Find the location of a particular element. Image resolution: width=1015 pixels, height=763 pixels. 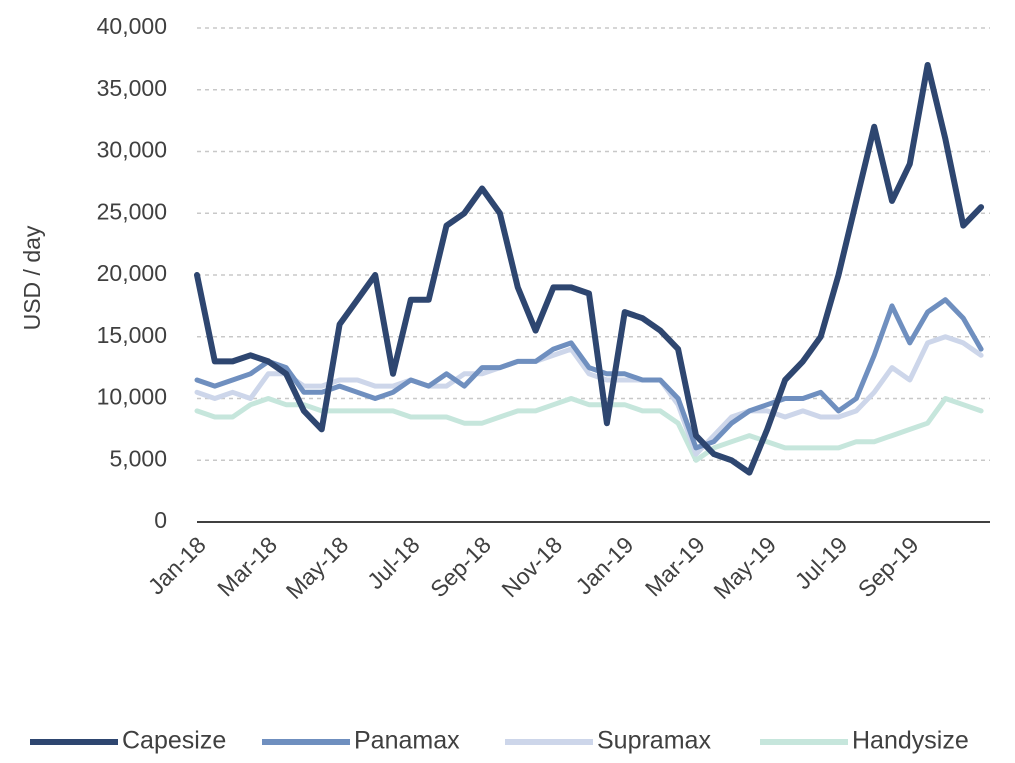

legend: Capesize Panamax Supramax Handysize is located at coordinates (499, 741).